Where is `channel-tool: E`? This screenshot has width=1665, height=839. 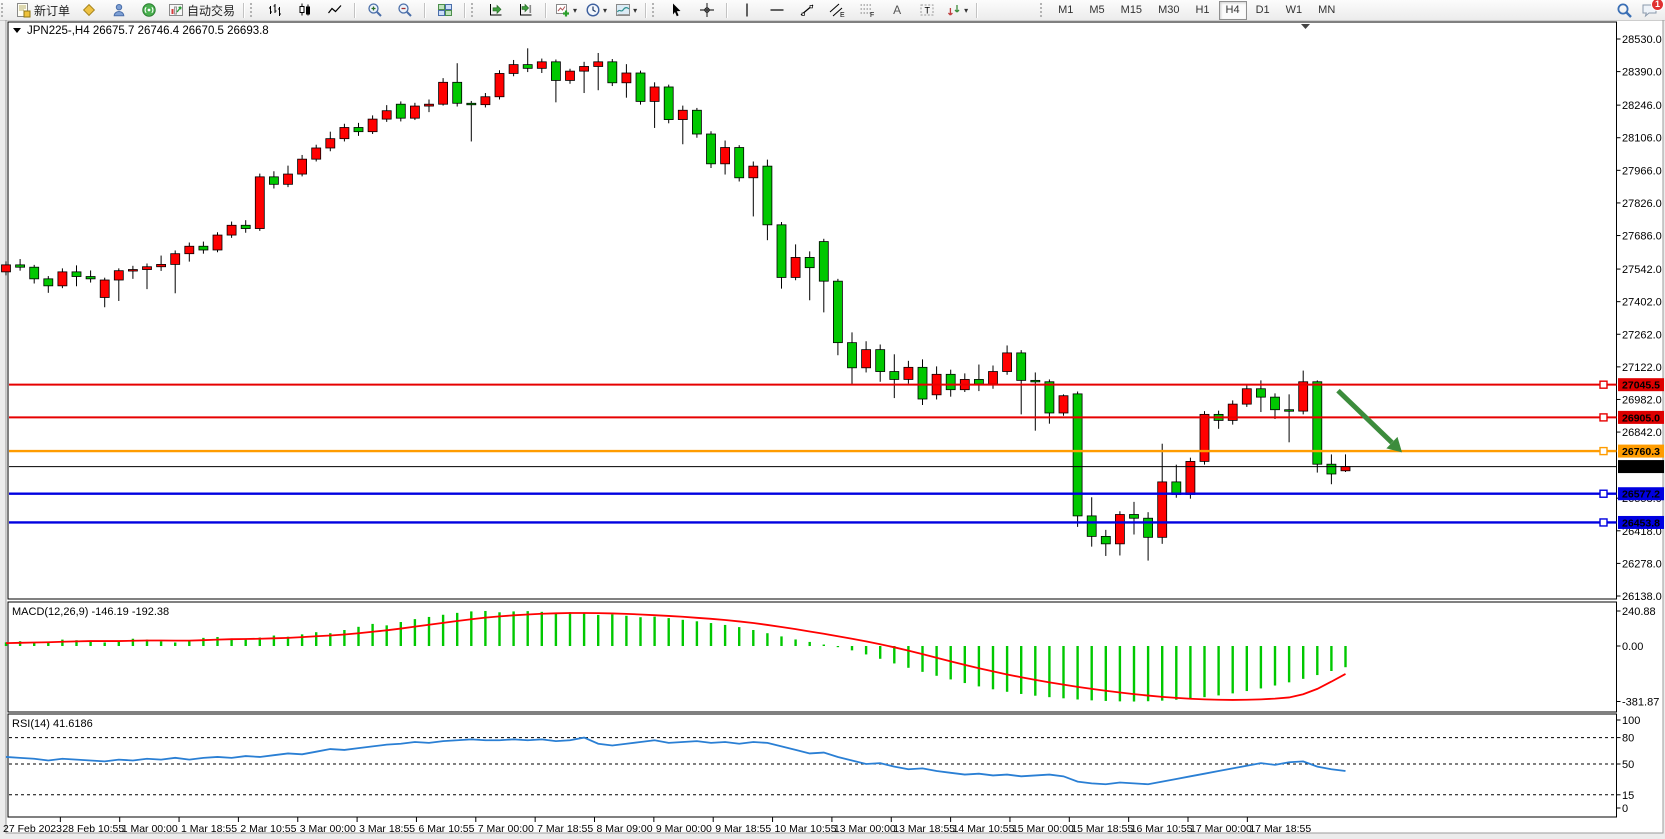
channel-tool: E is located at coordinates (837, 10).